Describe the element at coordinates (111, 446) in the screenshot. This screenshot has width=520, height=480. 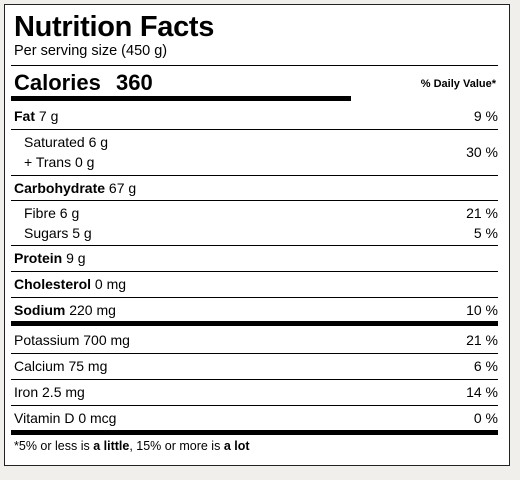
I see `footnote-little: a little` at that location.